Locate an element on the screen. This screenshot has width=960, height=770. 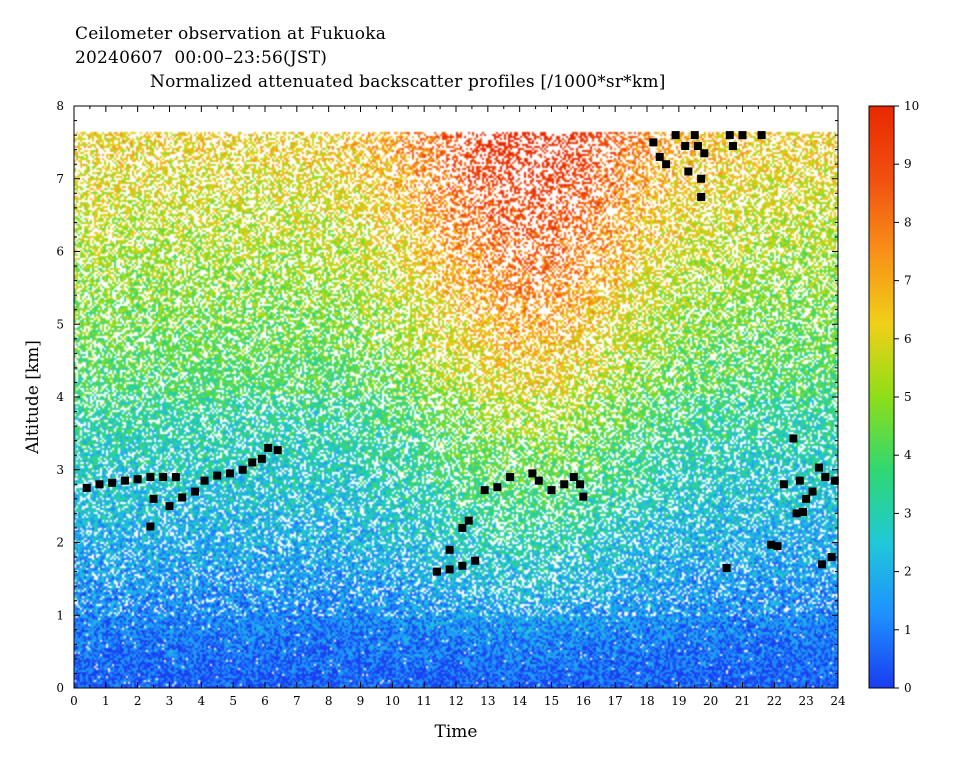
x-tick-label: 3 is located at coordinates (170, 701).